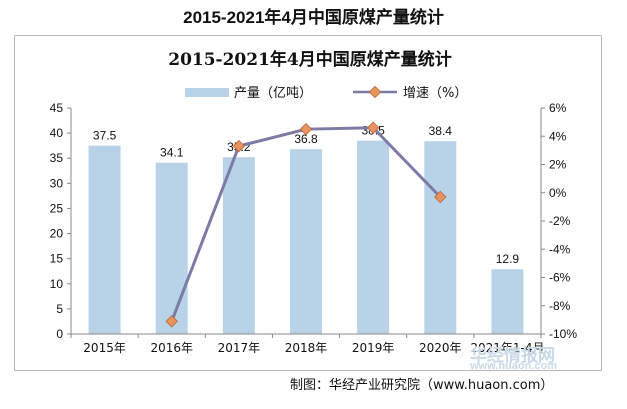 The height and width of the screenshot is (409, 627). What do you see at coordinates (560, 306) in the screenshot?
I see `right-tick-label: -8%` at bounding box center [560, 306].